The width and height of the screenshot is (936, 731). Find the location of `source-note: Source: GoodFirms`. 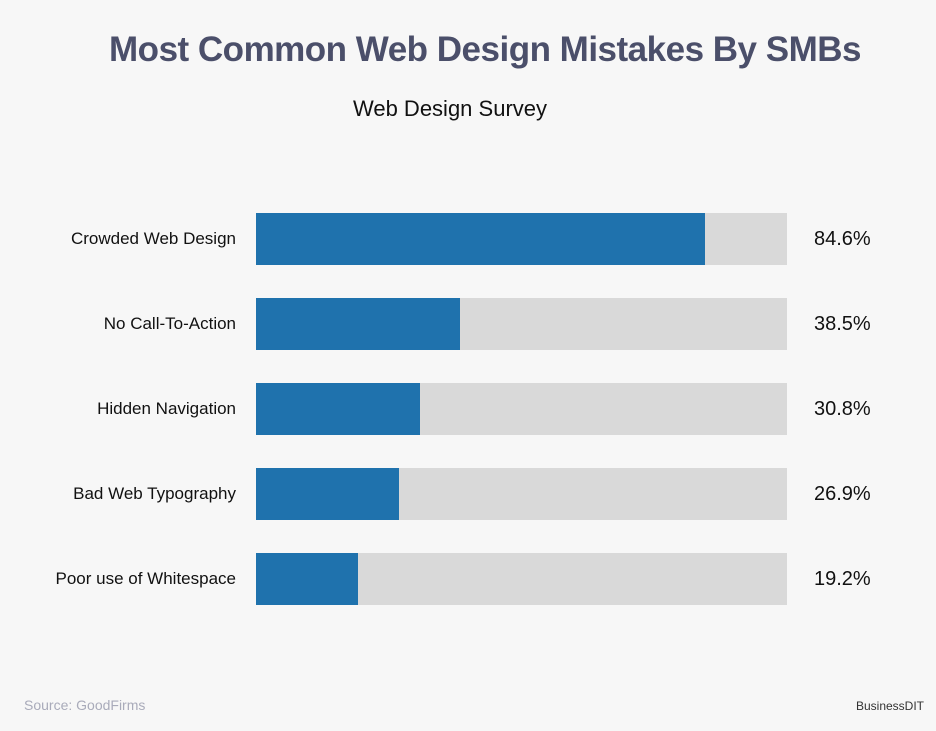

source-note: Source: GoodFirms is located at coordinates (85, 705).